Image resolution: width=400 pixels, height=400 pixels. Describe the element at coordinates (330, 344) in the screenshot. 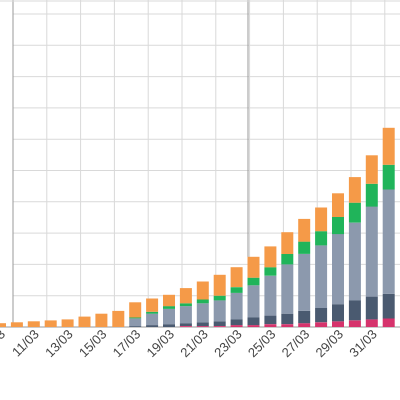

I see `x-tick-label: 29/03` at that location.